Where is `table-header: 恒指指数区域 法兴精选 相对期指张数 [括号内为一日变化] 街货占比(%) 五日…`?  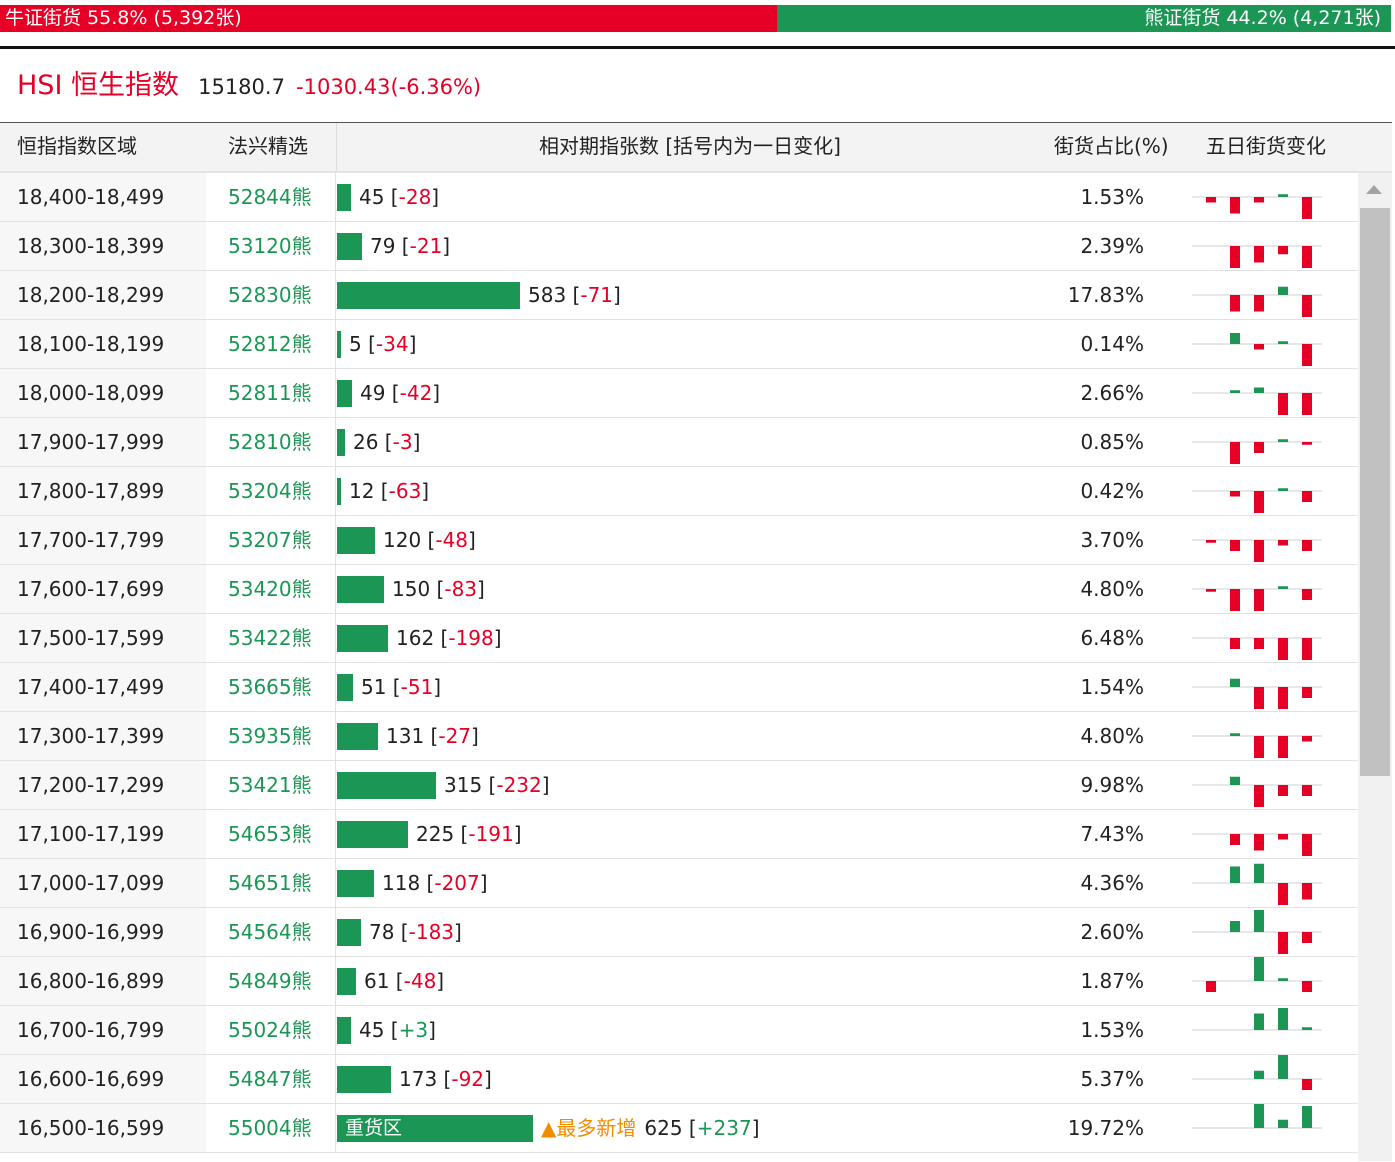
table-header: 恒指指数区域 法兴精选 相对期指张数 [括号内为一日变化] 街货占比(%) 五日… is located at coordinates (696, 148).